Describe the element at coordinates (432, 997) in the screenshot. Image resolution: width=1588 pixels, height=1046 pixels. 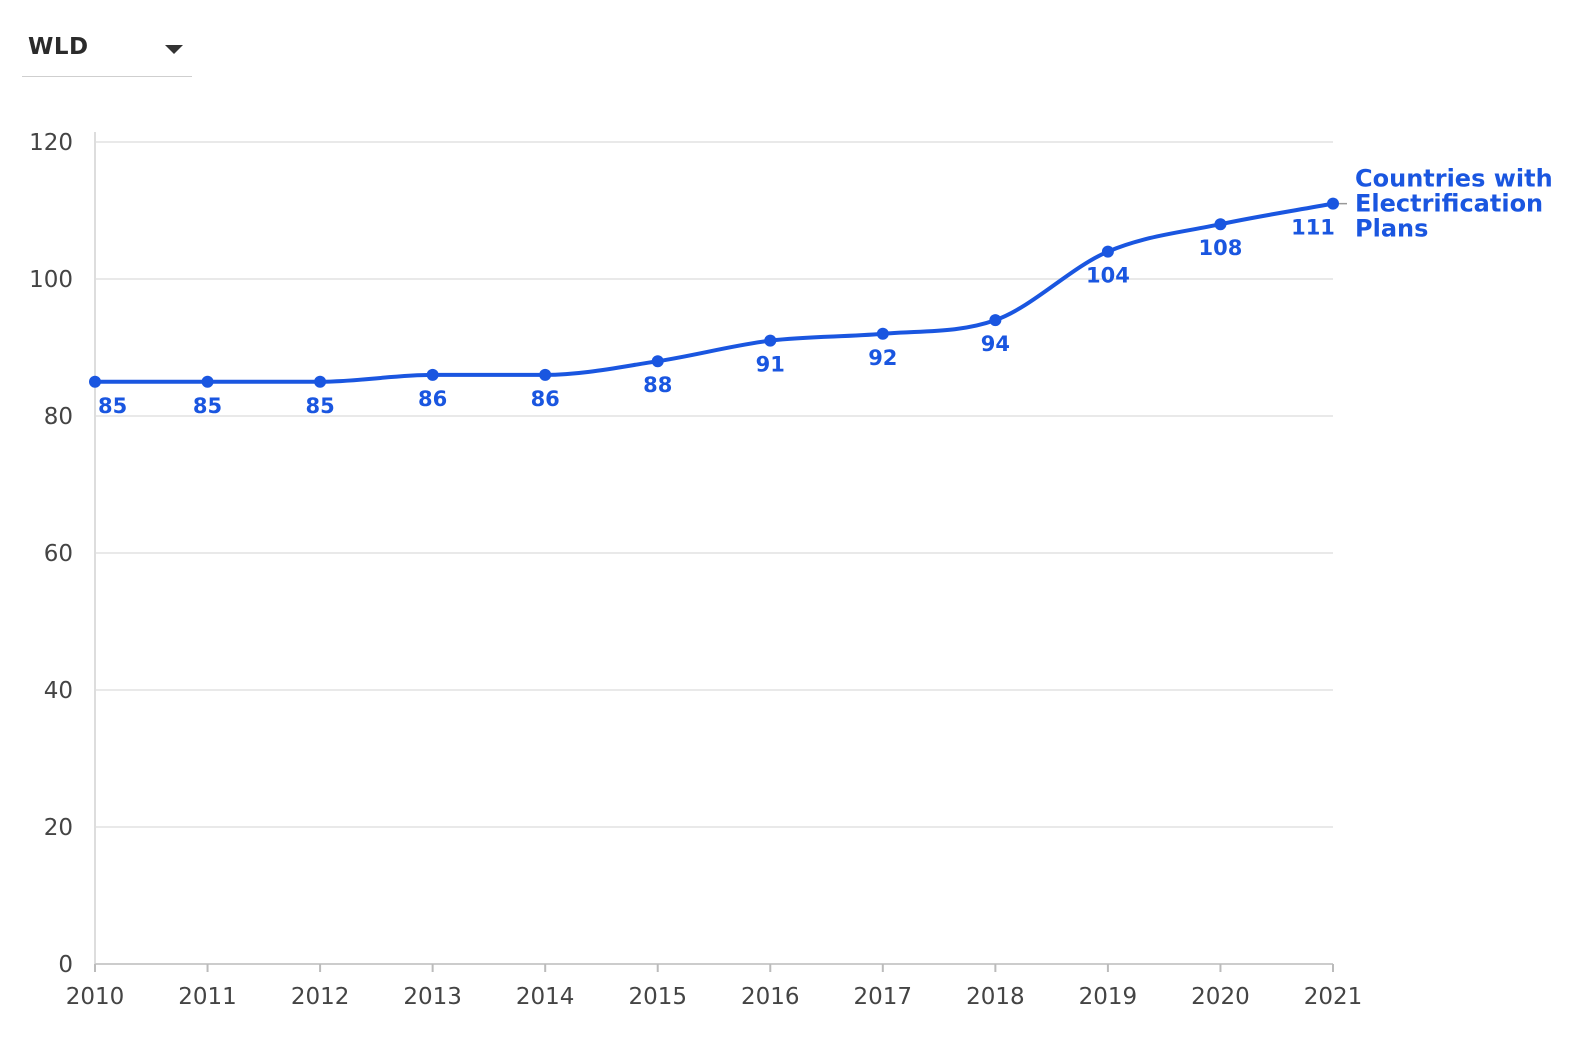
I see `x-tick-label: 2013` at that location.